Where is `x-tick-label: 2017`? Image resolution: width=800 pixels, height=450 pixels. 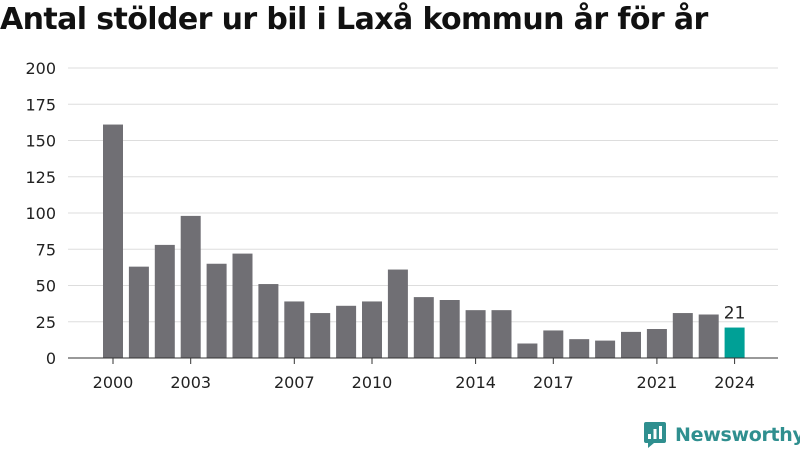
x-tick-label: 2017 is located at coordinates (553, 382).